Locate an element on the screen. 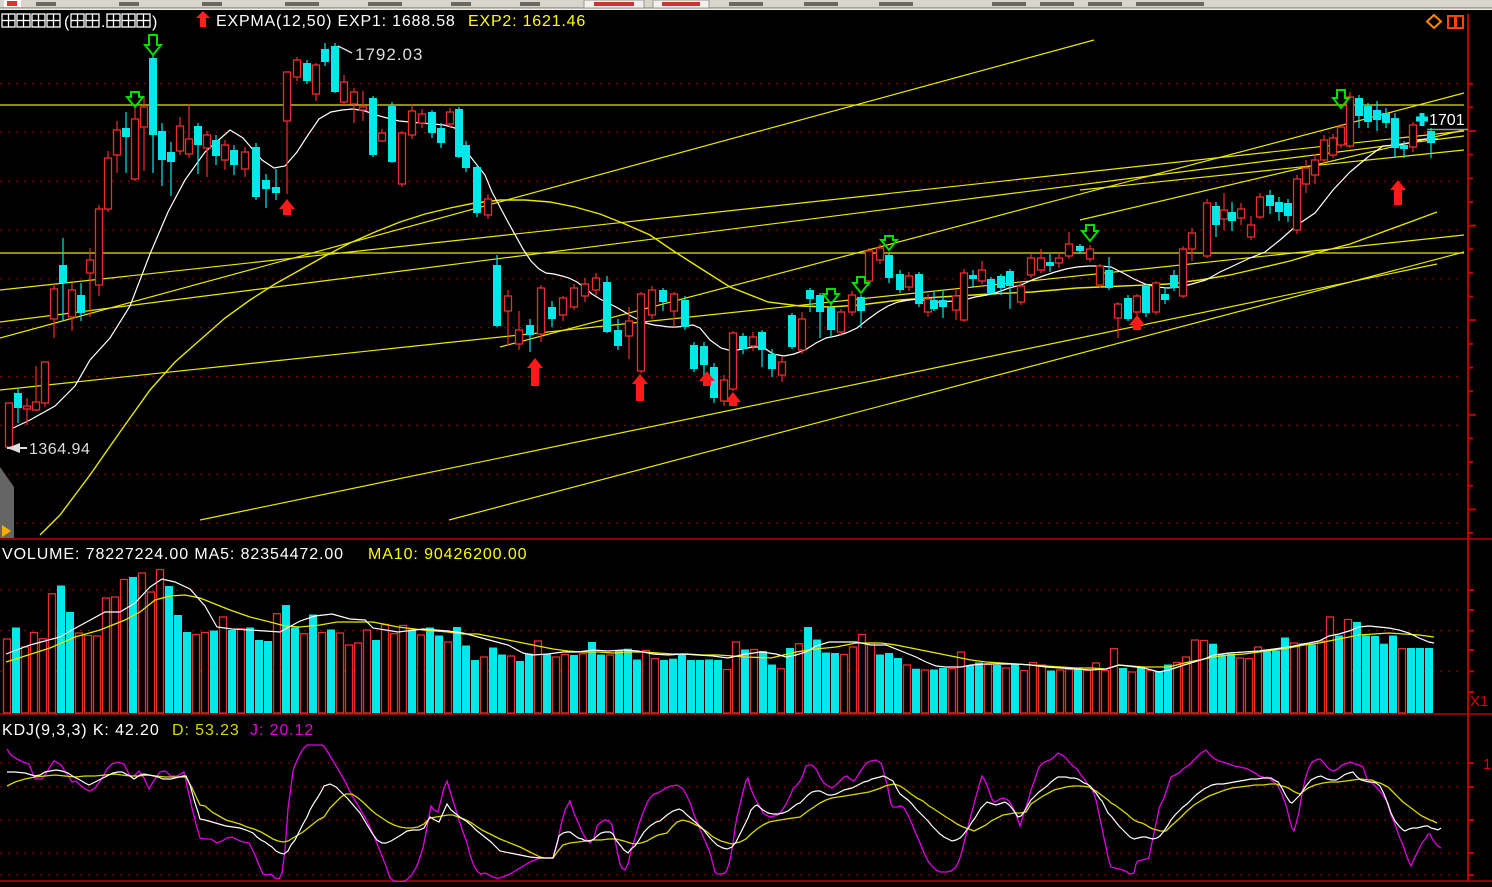 The image size is (1492, 887). svg-text: EXP2: 1621.46 is located at coordinates (527, 21).